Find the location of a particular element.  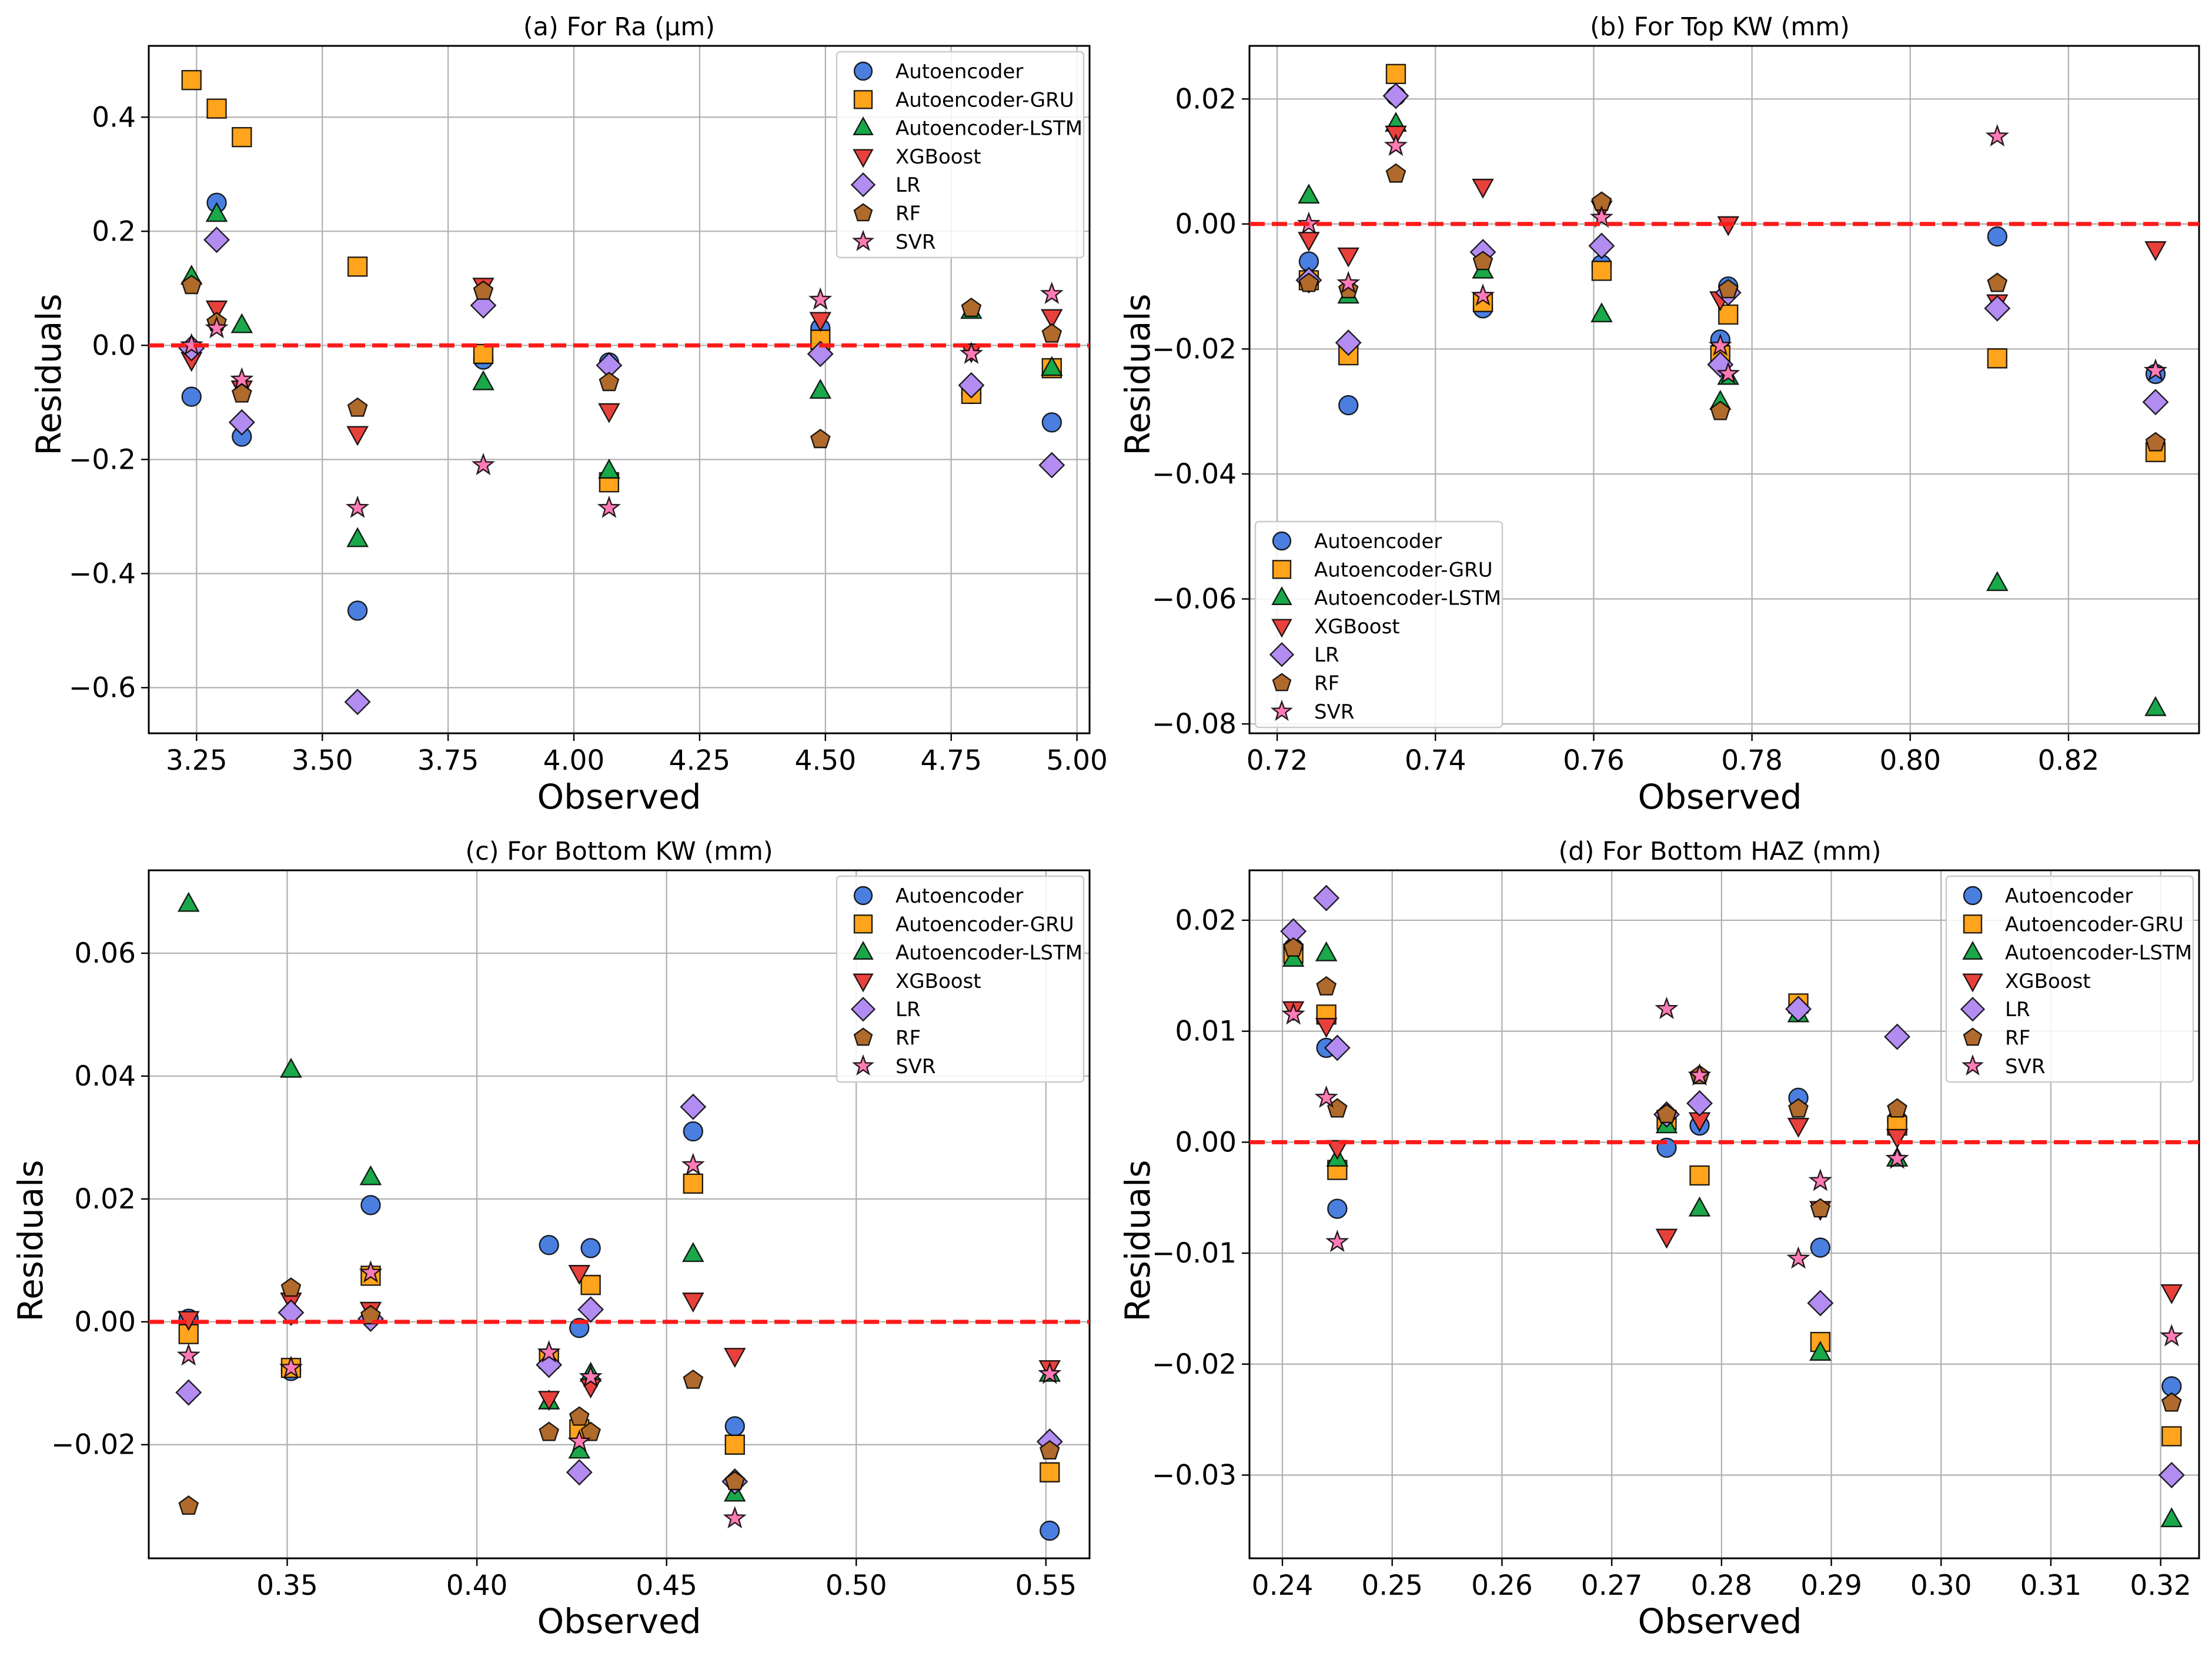

panel-title: (d) For Bottom HAZ (mm) is located at coordinates (1720, 852).